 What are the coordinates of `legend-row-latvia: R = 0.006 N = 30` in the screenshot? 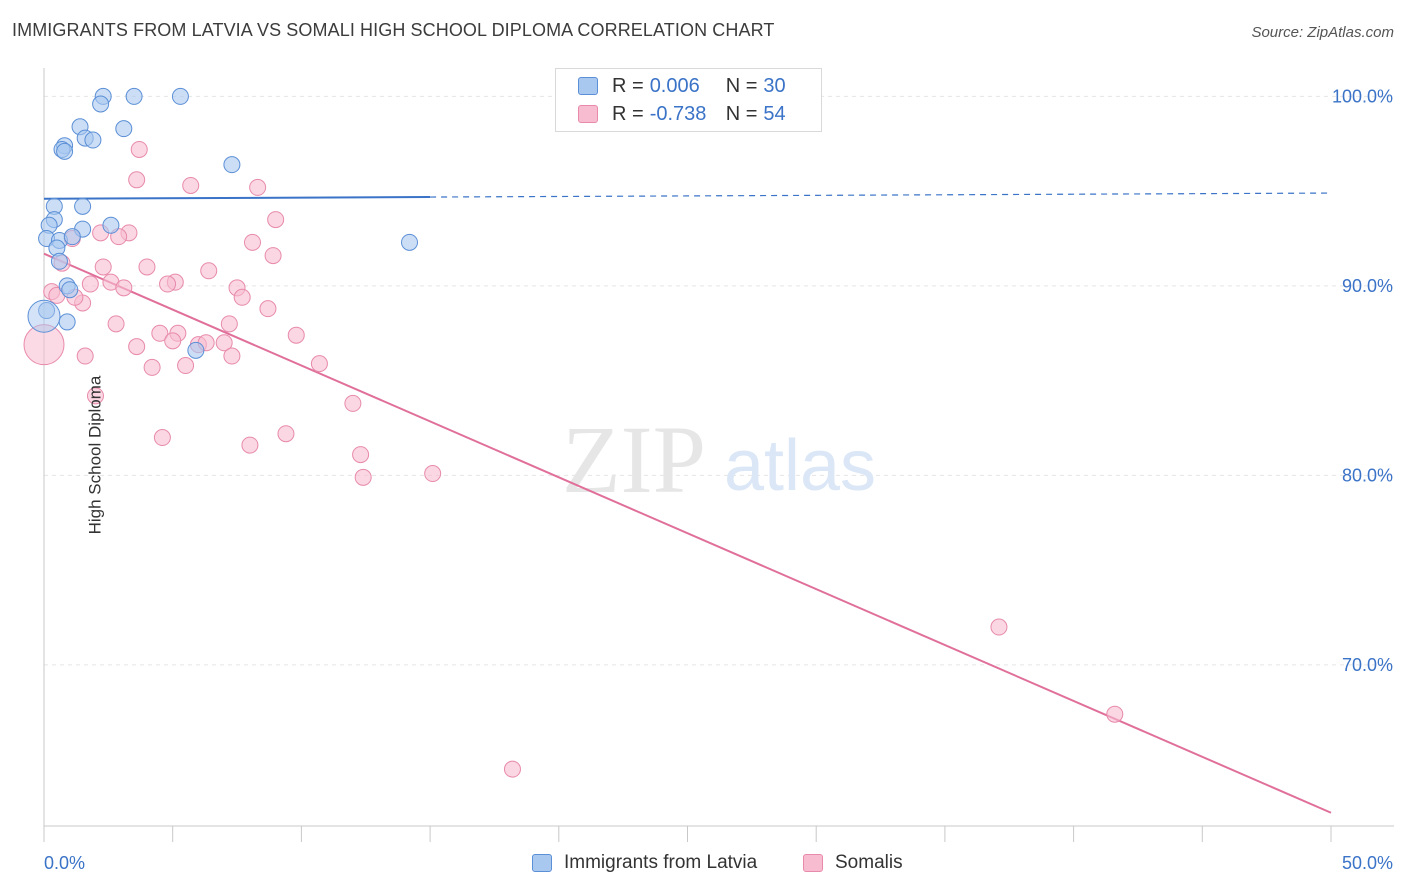 It's located at (682, 86).